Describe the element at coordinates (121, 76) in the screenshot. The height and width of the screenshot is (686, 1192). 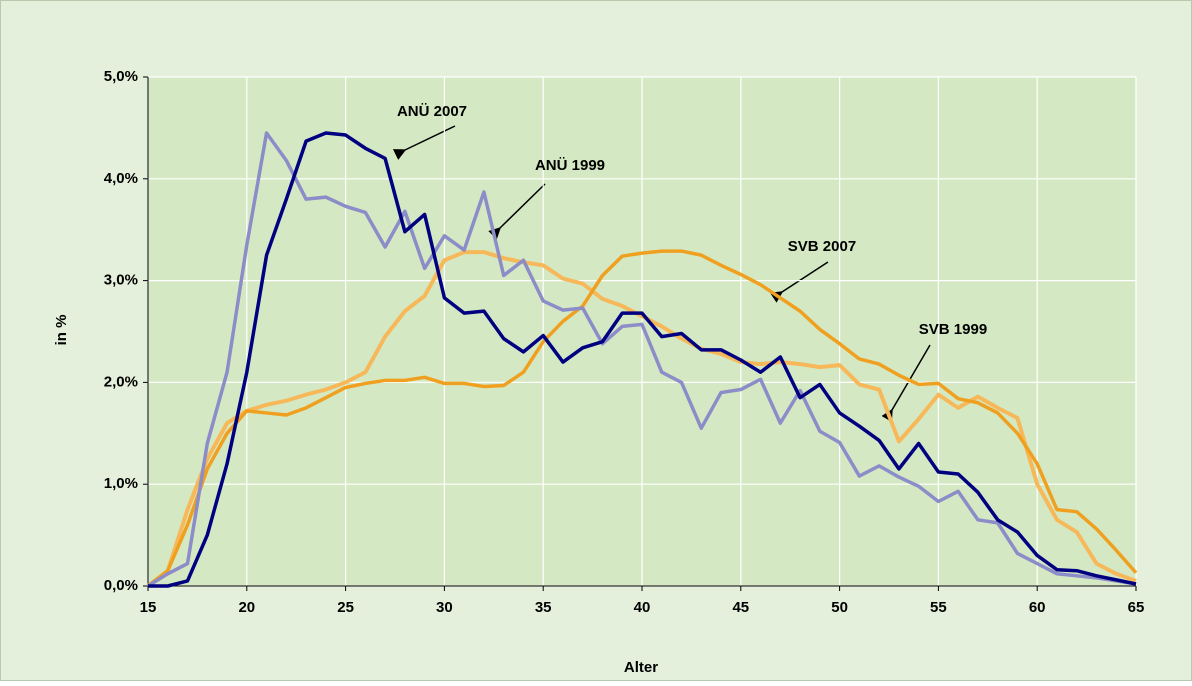
I see `y-tick-label: 5,0%` at that location.